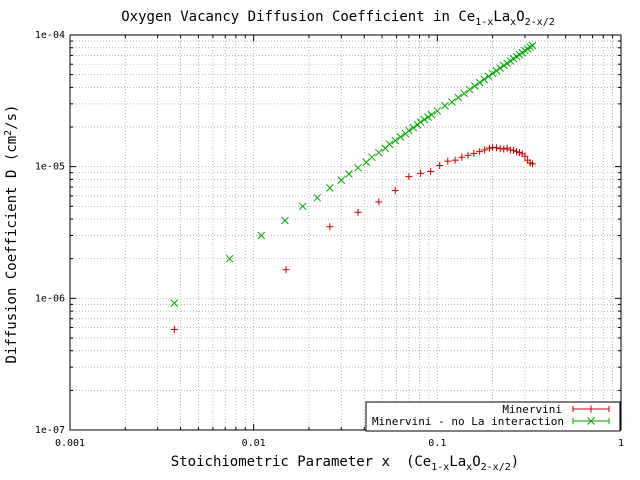 The width and height of the screenshot is (640, 480). Describe the element at coordinates (50, 167) in the screenshot. I see `y-tick-label: 1e-05` at that location.